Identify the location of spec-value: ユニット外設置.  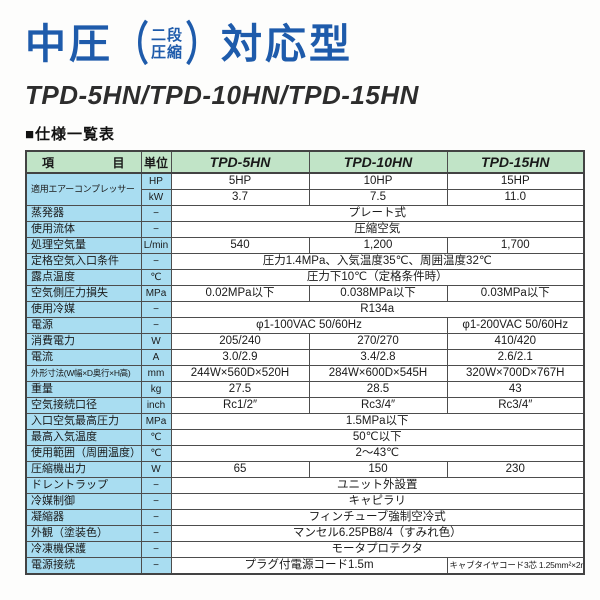
(377, 485).